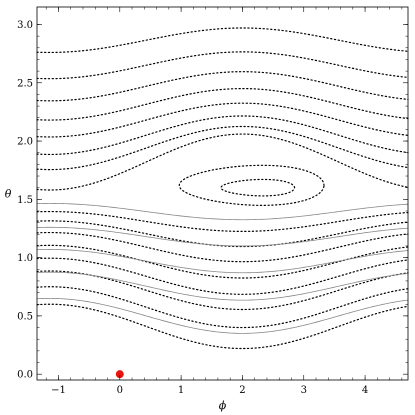 This screenshot has height=415, width=415. What do you see at coordinates (223, 405) in the screenshot?
I see `x-axis-title: ϕ` at bounding box center [223, 405].